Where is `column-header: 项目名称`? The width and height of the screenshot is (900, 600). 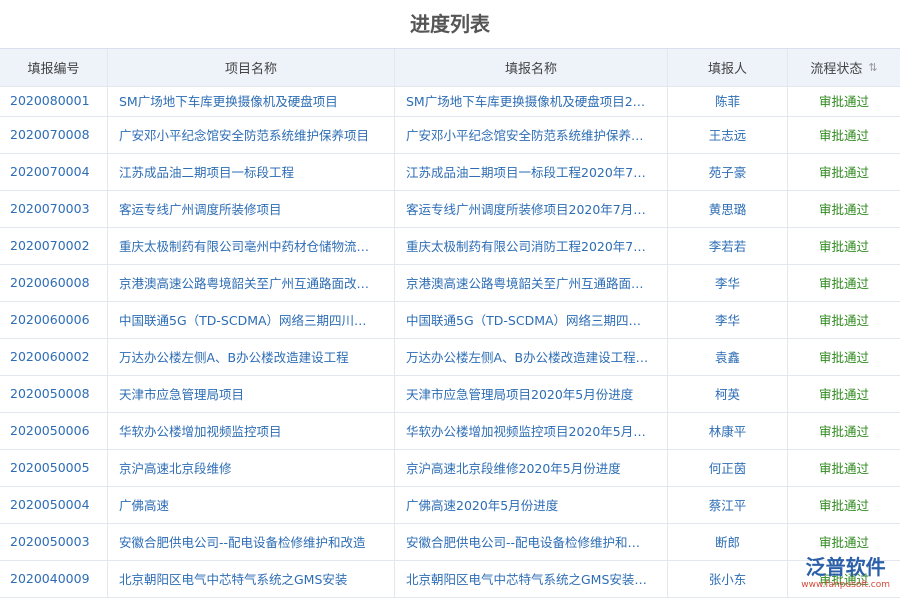 column-header: 项目名称 is located at coordinates (251, 67).